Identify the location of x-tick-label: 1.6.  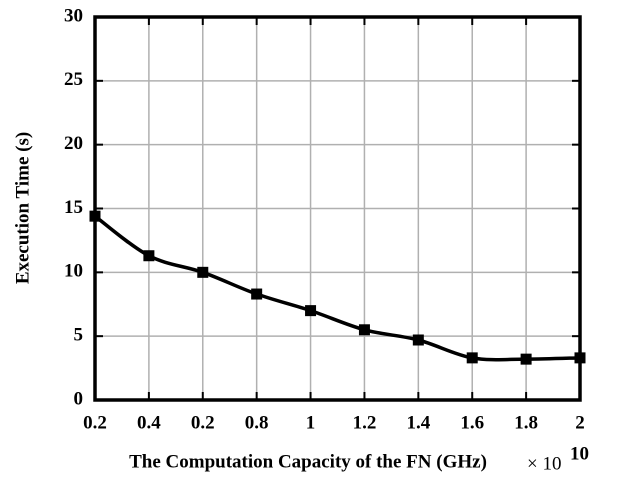
(472, 422).